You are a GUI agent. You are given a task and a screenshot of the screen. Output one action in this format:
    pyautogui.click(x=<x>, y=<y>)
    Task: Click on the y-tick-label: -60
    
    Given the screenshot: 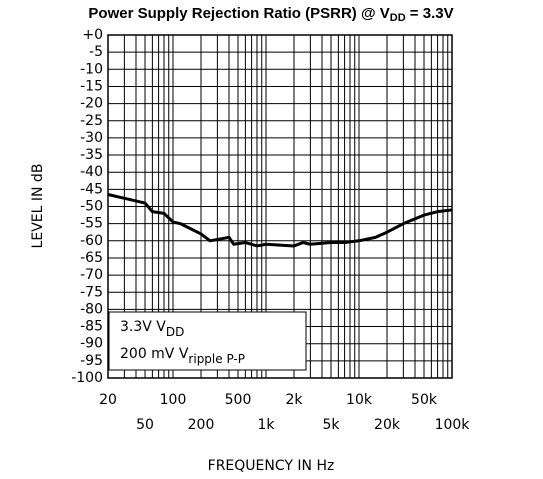 What is the action you would take?
    pyautogui.click(x=91, y=241)
    